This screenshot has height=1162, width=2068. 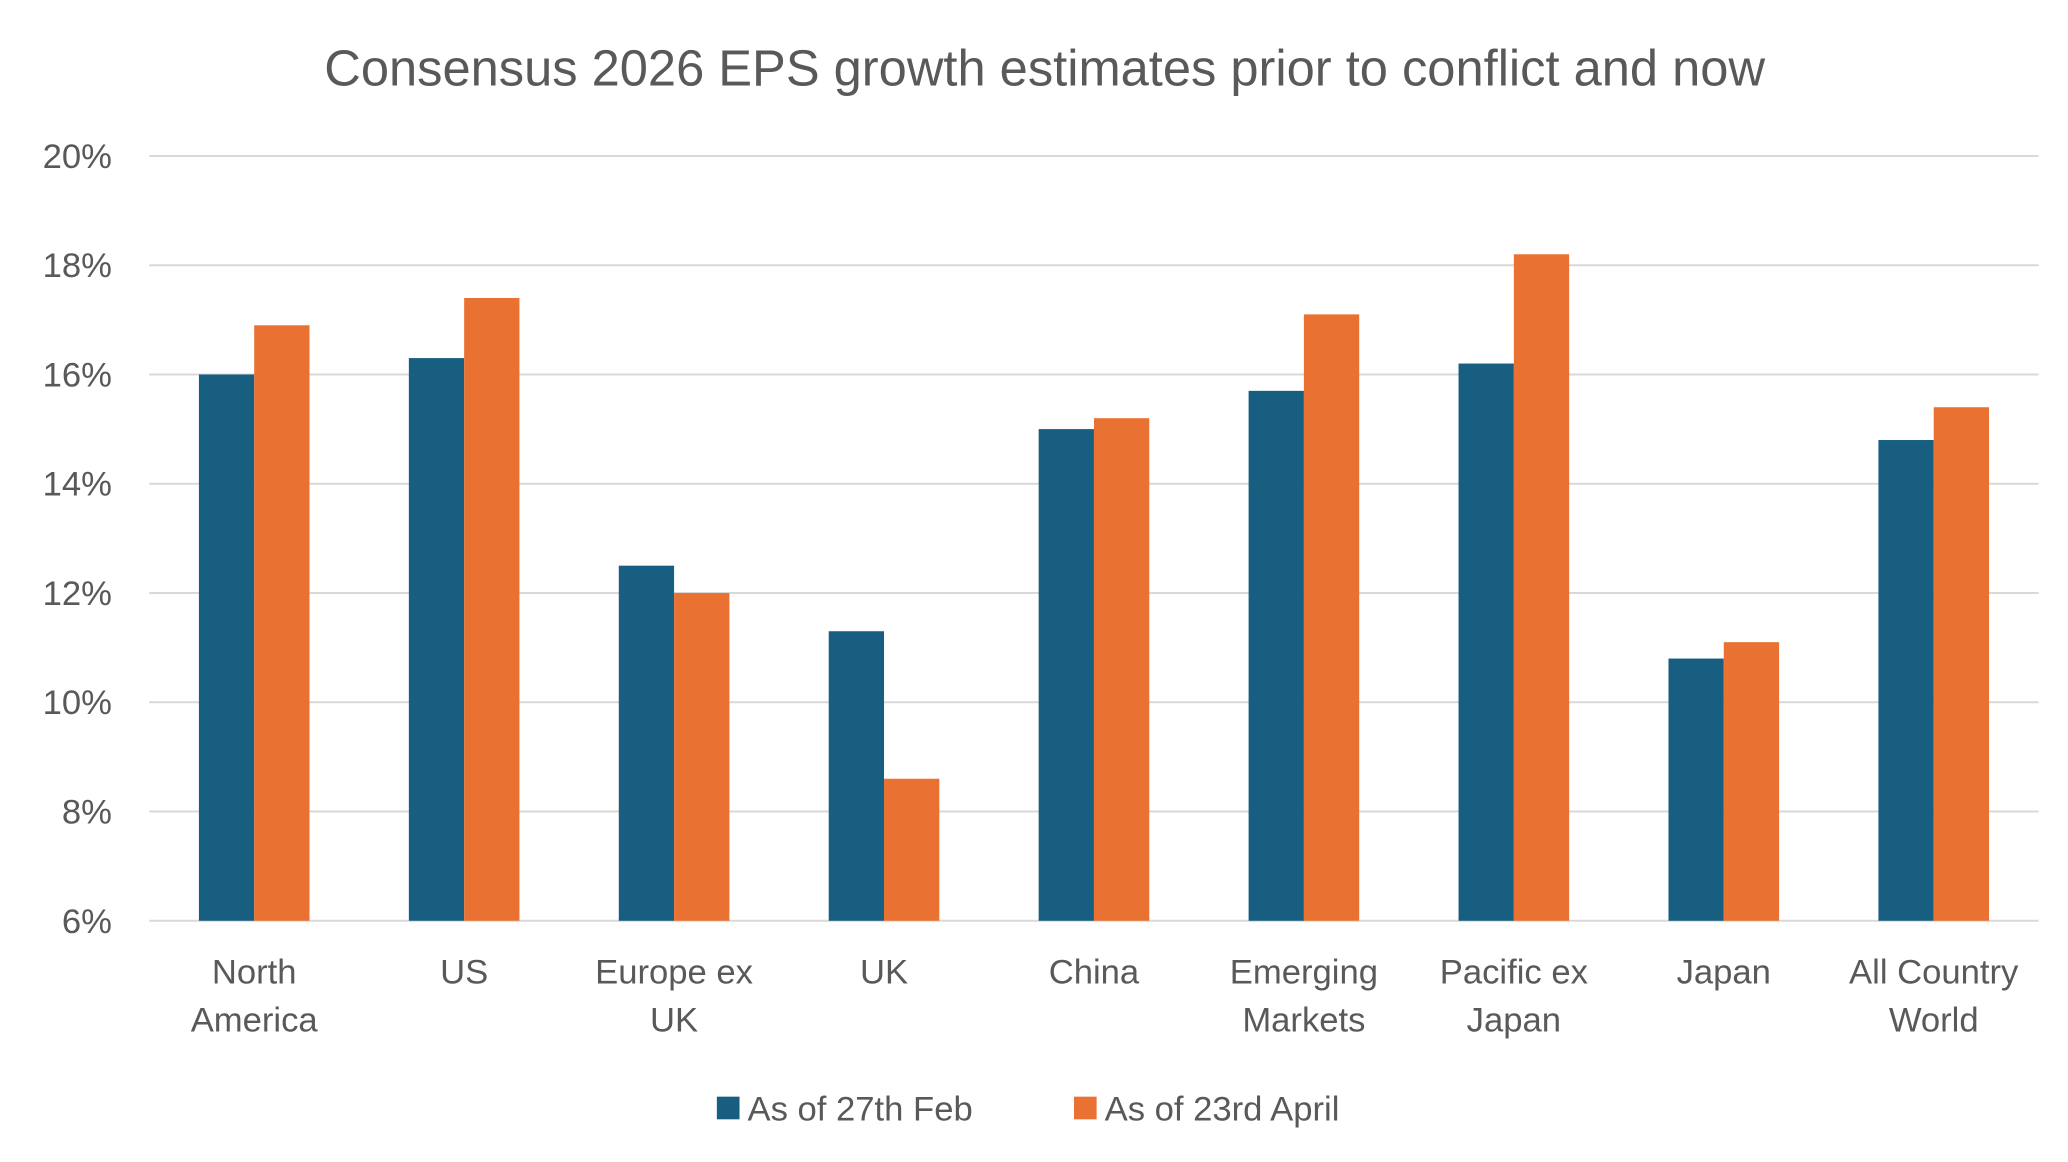 I want to click on x-tick-label: China, so click(x=1094, y=972).